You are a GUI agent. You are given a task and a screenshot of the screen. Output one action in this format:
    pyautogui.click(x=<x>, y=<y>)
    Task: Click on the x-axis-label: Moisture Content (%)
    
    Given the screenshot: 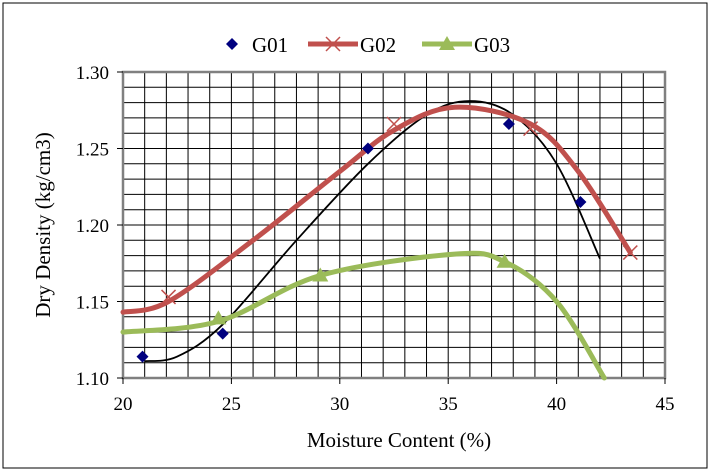 What is the action you would take?
    pyautogui.click(x=399, y=440)
    